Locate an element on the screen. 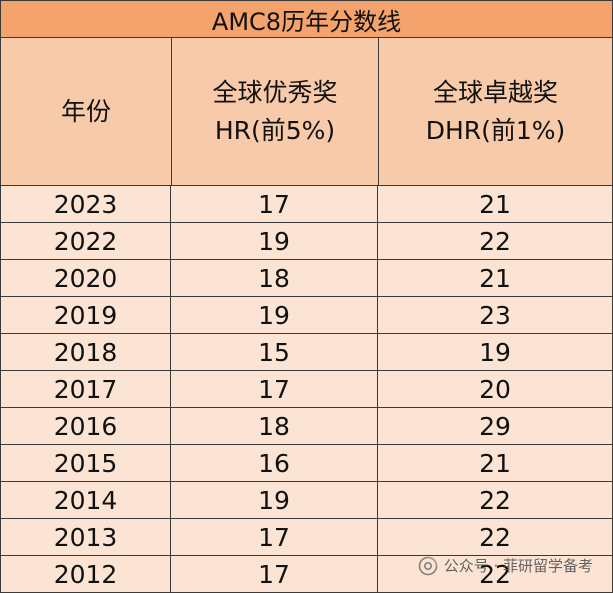 The width and height of the screenshot is (613, 593). table-row: 2012 17 22 is located at coordinates (306, 574).